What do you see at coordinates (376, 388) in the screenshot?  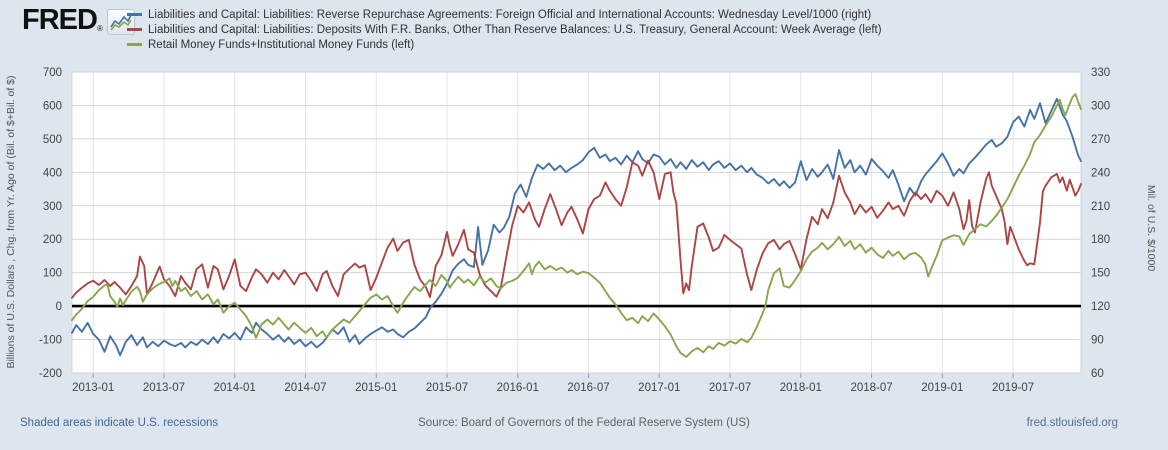 I see `x-tick-label: 2015-01` at bounding box center [376, 388].